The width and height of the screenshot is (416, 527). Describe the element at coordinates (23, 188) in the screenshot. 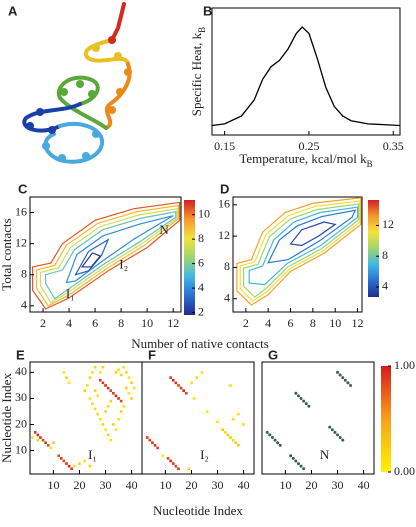

I see `panel-label: C` at that location.